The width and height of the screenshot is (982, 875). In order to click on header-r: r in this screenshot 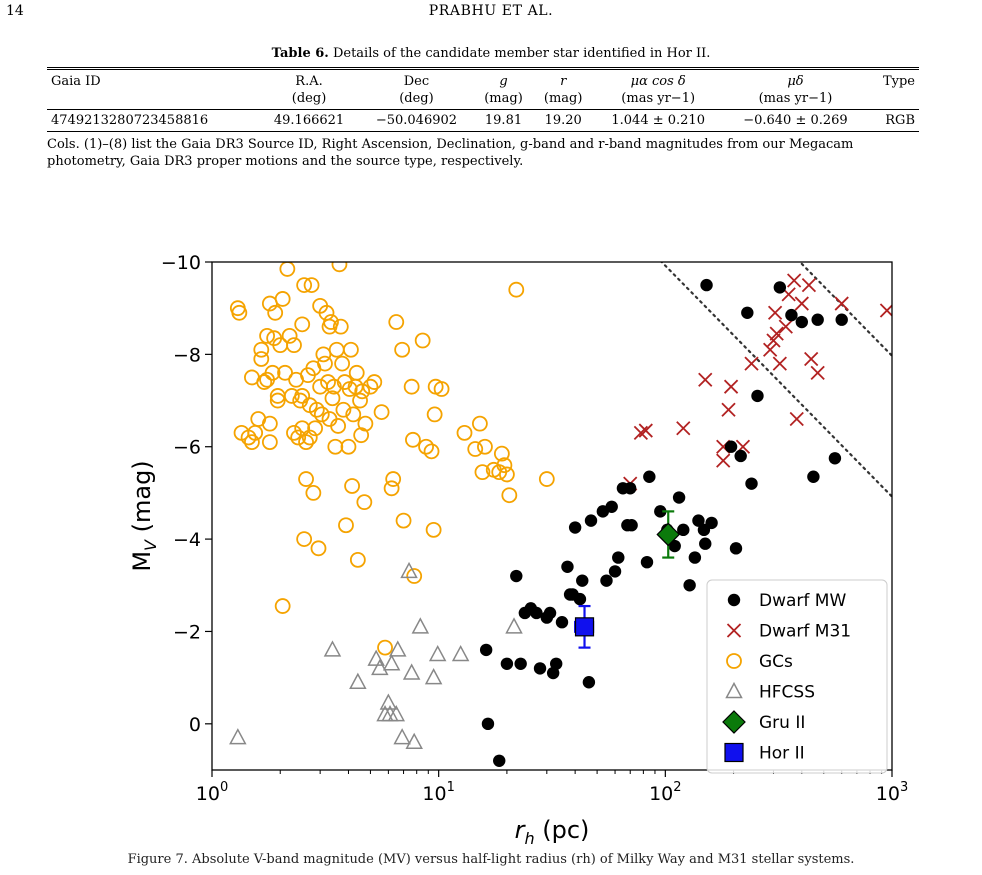, I will do `click(563, 81)`.